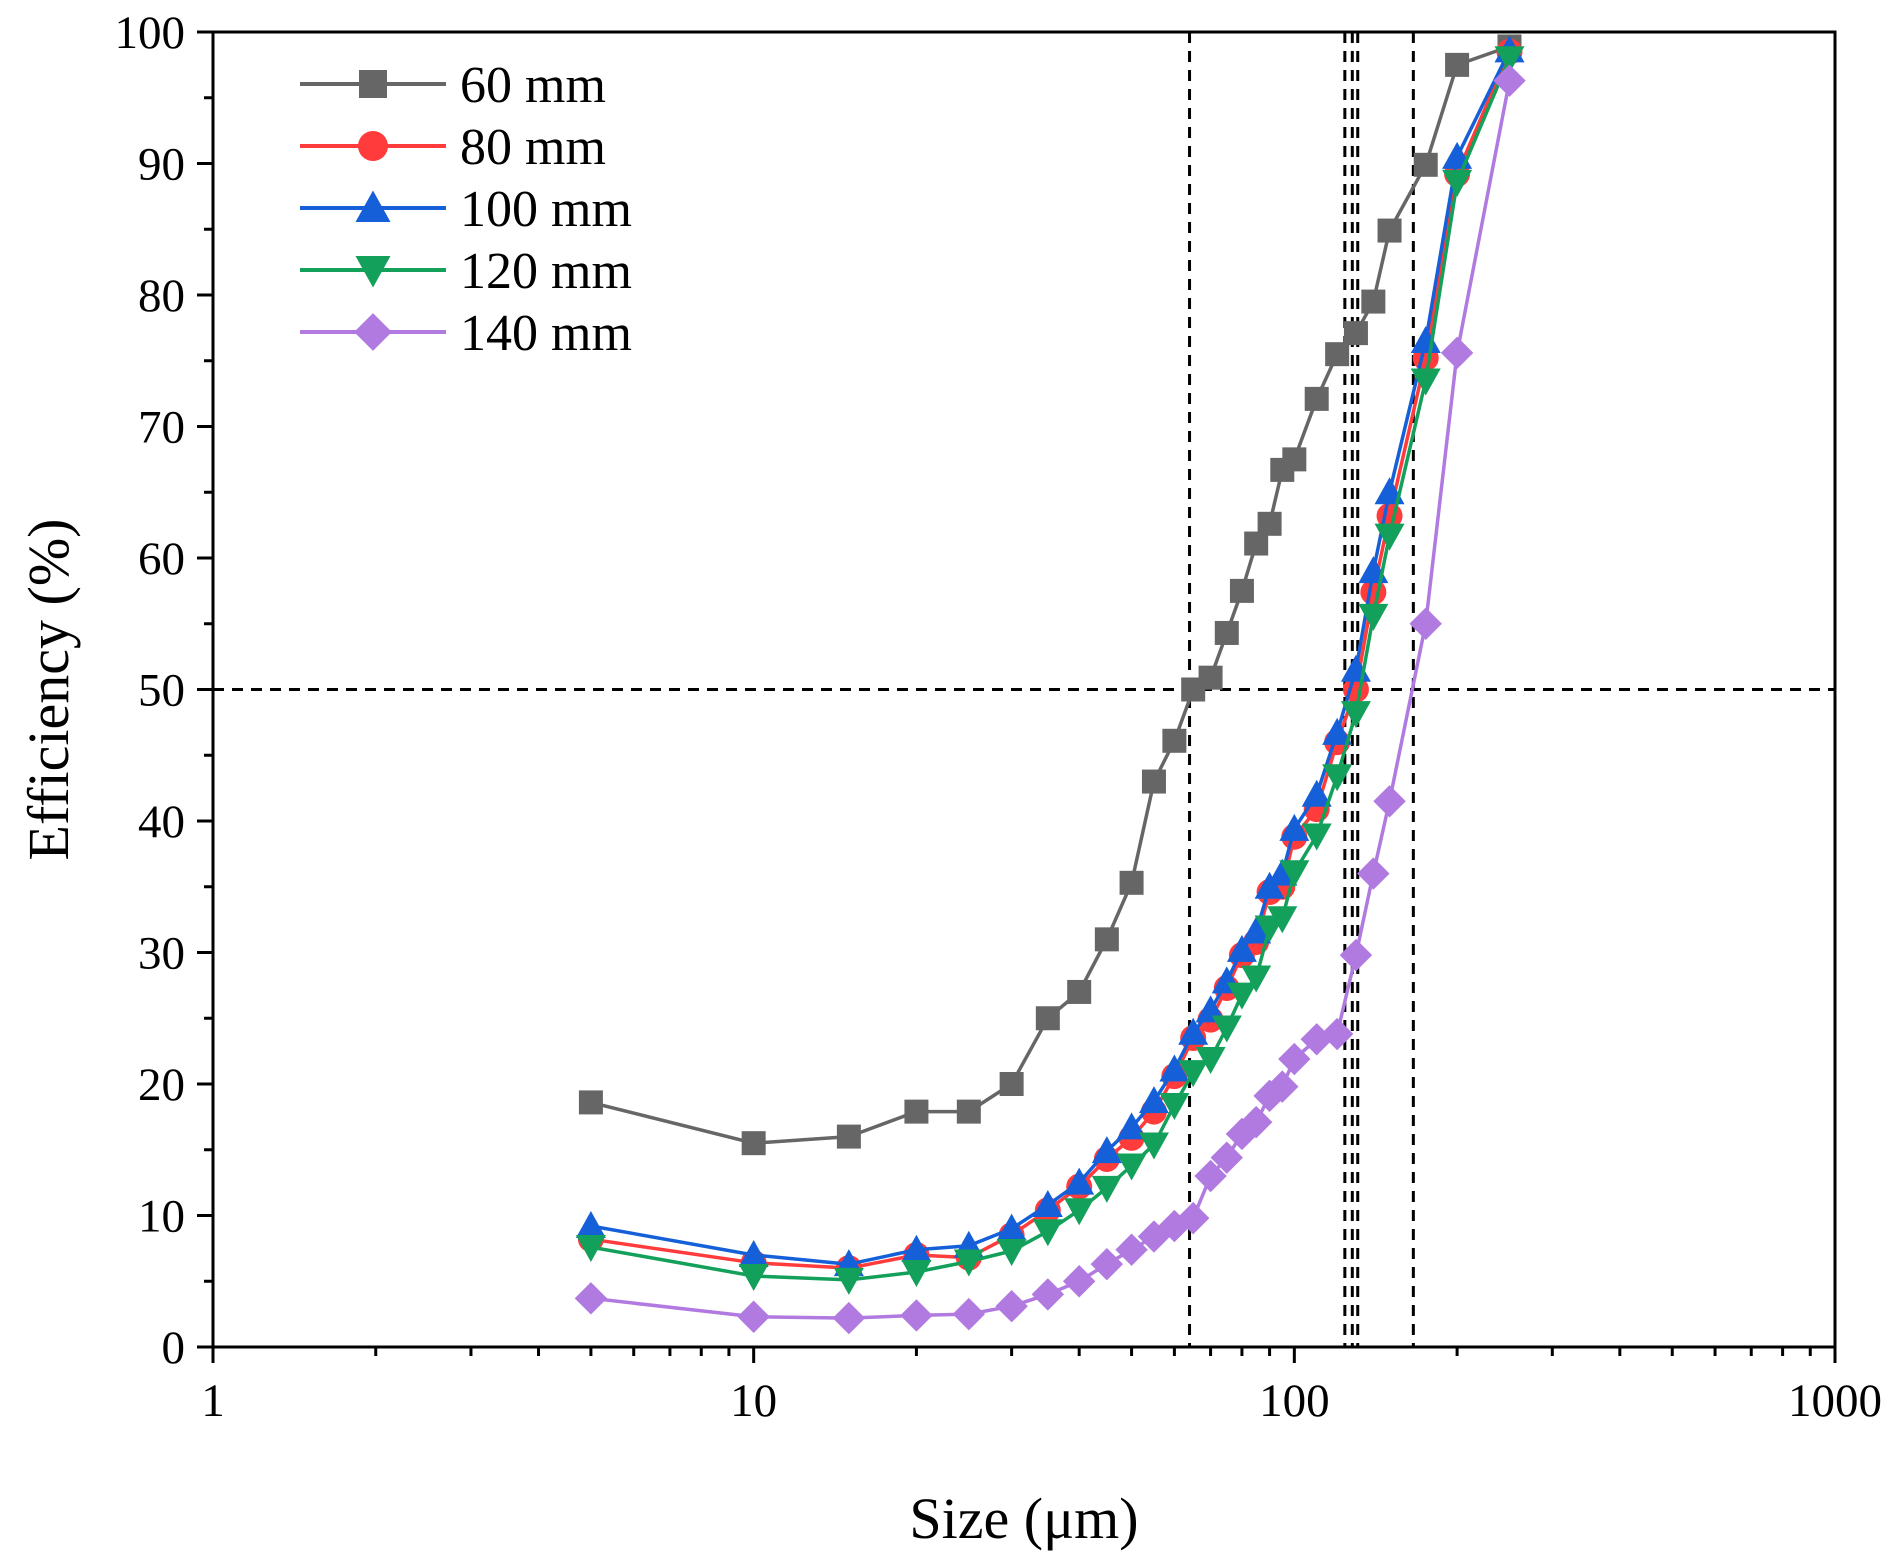 The width and height of the screenshot is (1897, 1562). I want to click on y-tick-label: 20, so click(161, 1085).